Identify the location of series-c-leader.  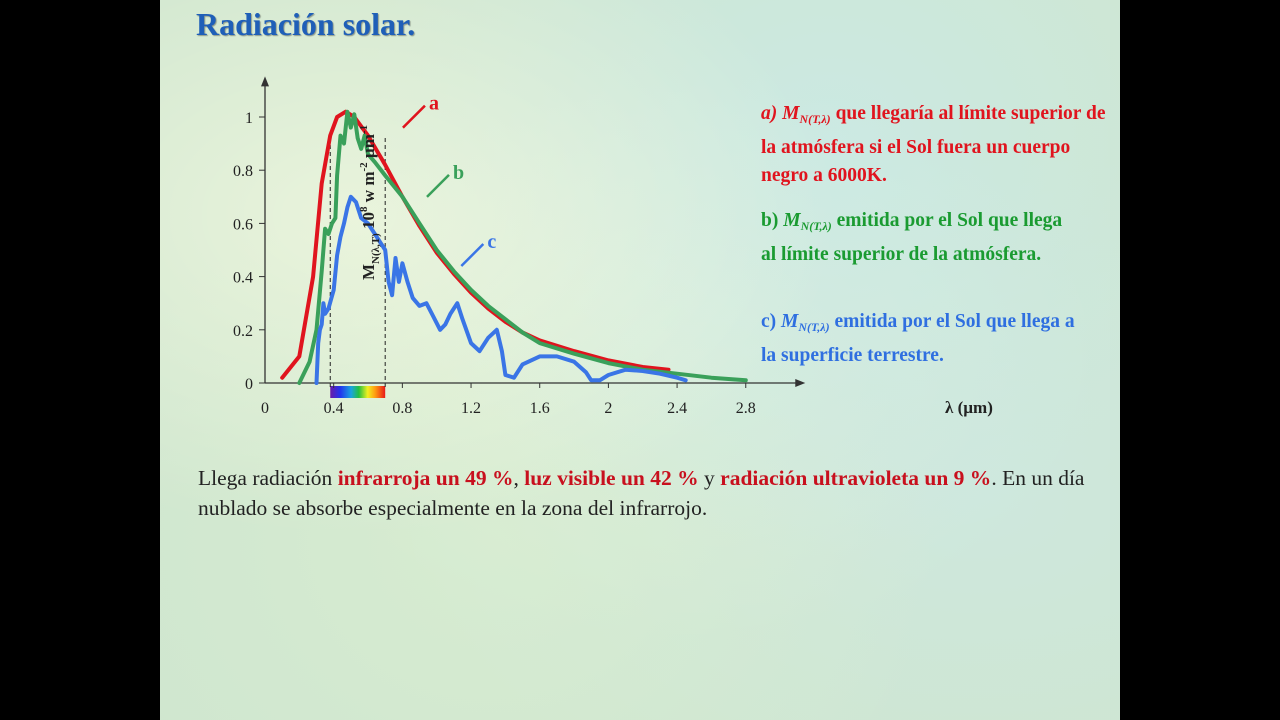
(472, 255).